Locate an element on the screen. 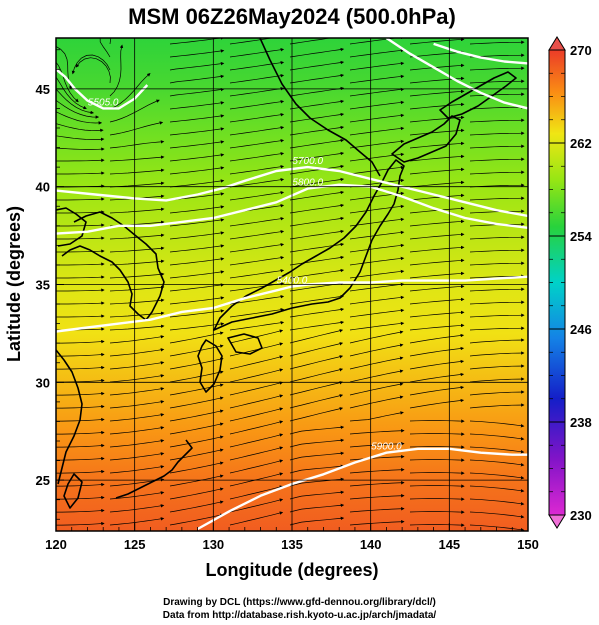  x-tick-label: 125 is located at coordinates (135, 544).